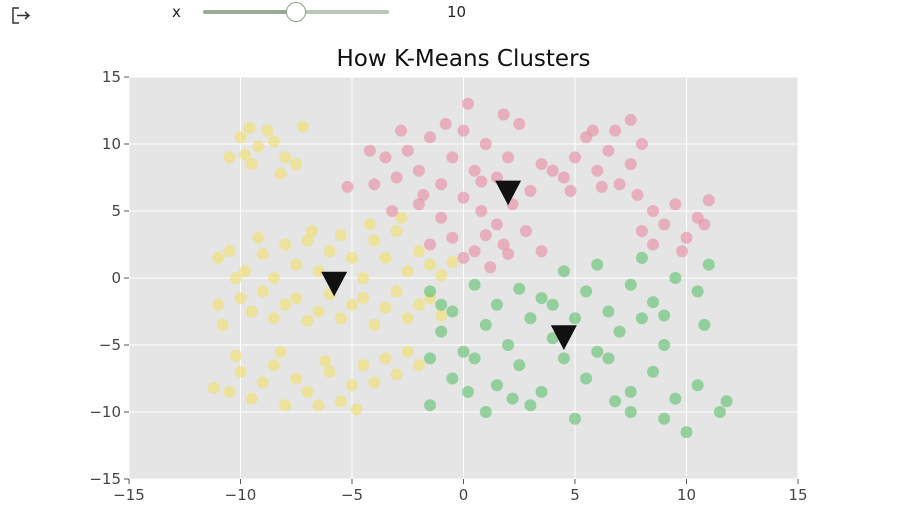  What do you see at coordinates (463, 59) in the screenshot?
I see `chart-title: How K-Means Clusters` at bounding box center [463, 59].